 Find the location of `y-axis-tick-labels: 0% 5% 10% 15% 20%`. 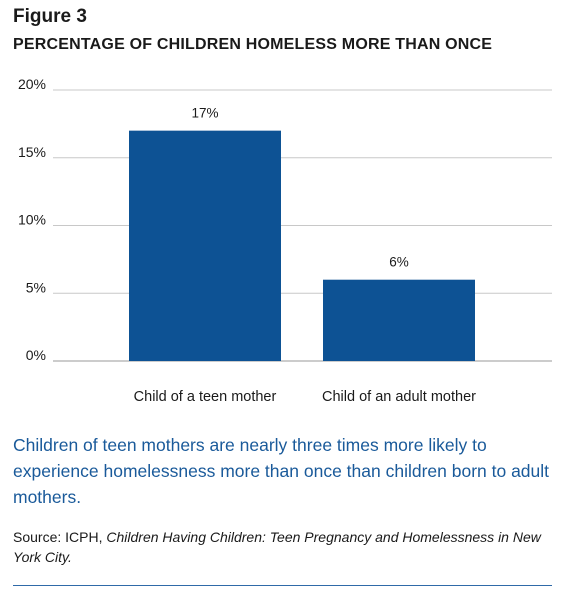

y-axis-tick-labels: 0% 5% 10% 15% 20% is located at coordinates (32, 219).